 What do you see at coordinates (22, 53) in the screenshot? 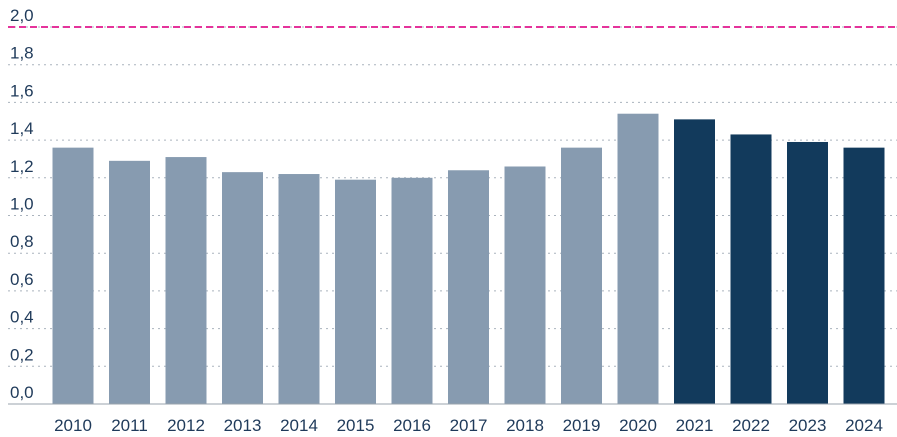
I see `y-tick-label: 1,8` at bounding box center [22, 53].